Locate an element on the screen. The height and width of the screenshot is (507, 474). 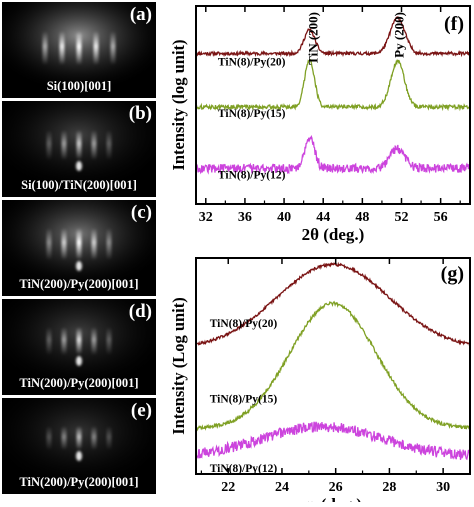
panel-letter-c: (c) is located at coordinates (141, 212).